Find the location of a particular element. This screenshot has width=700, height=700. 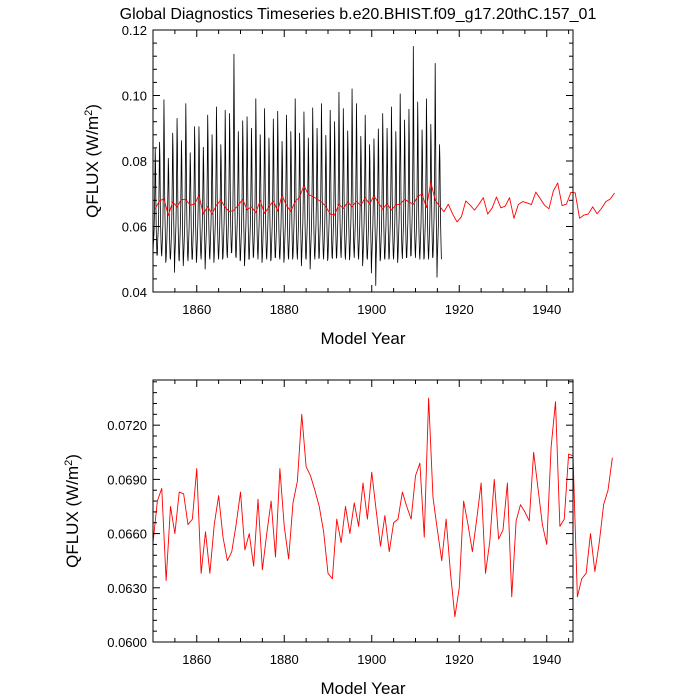

series-line-annual is located at coordinates (384, 202).